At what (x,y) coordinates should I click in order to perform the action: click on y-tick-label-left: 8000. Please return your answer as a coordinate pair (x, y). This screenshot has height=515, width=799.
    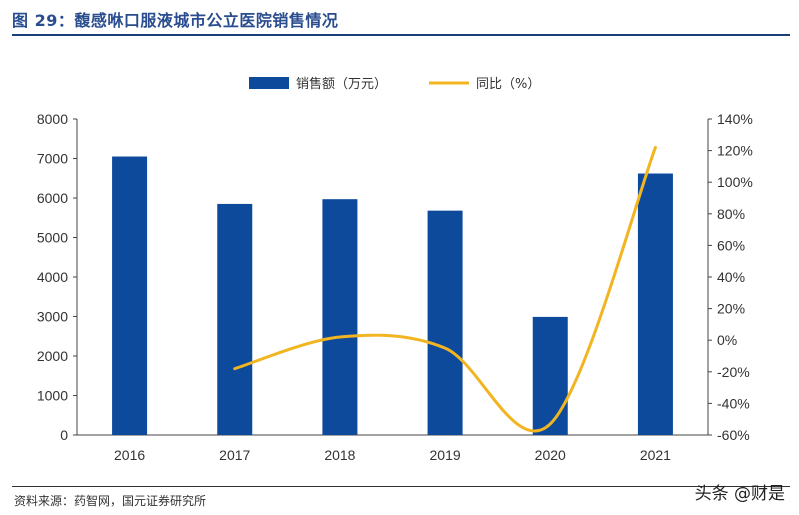
    Looking at the image, I should click on (52, 119).